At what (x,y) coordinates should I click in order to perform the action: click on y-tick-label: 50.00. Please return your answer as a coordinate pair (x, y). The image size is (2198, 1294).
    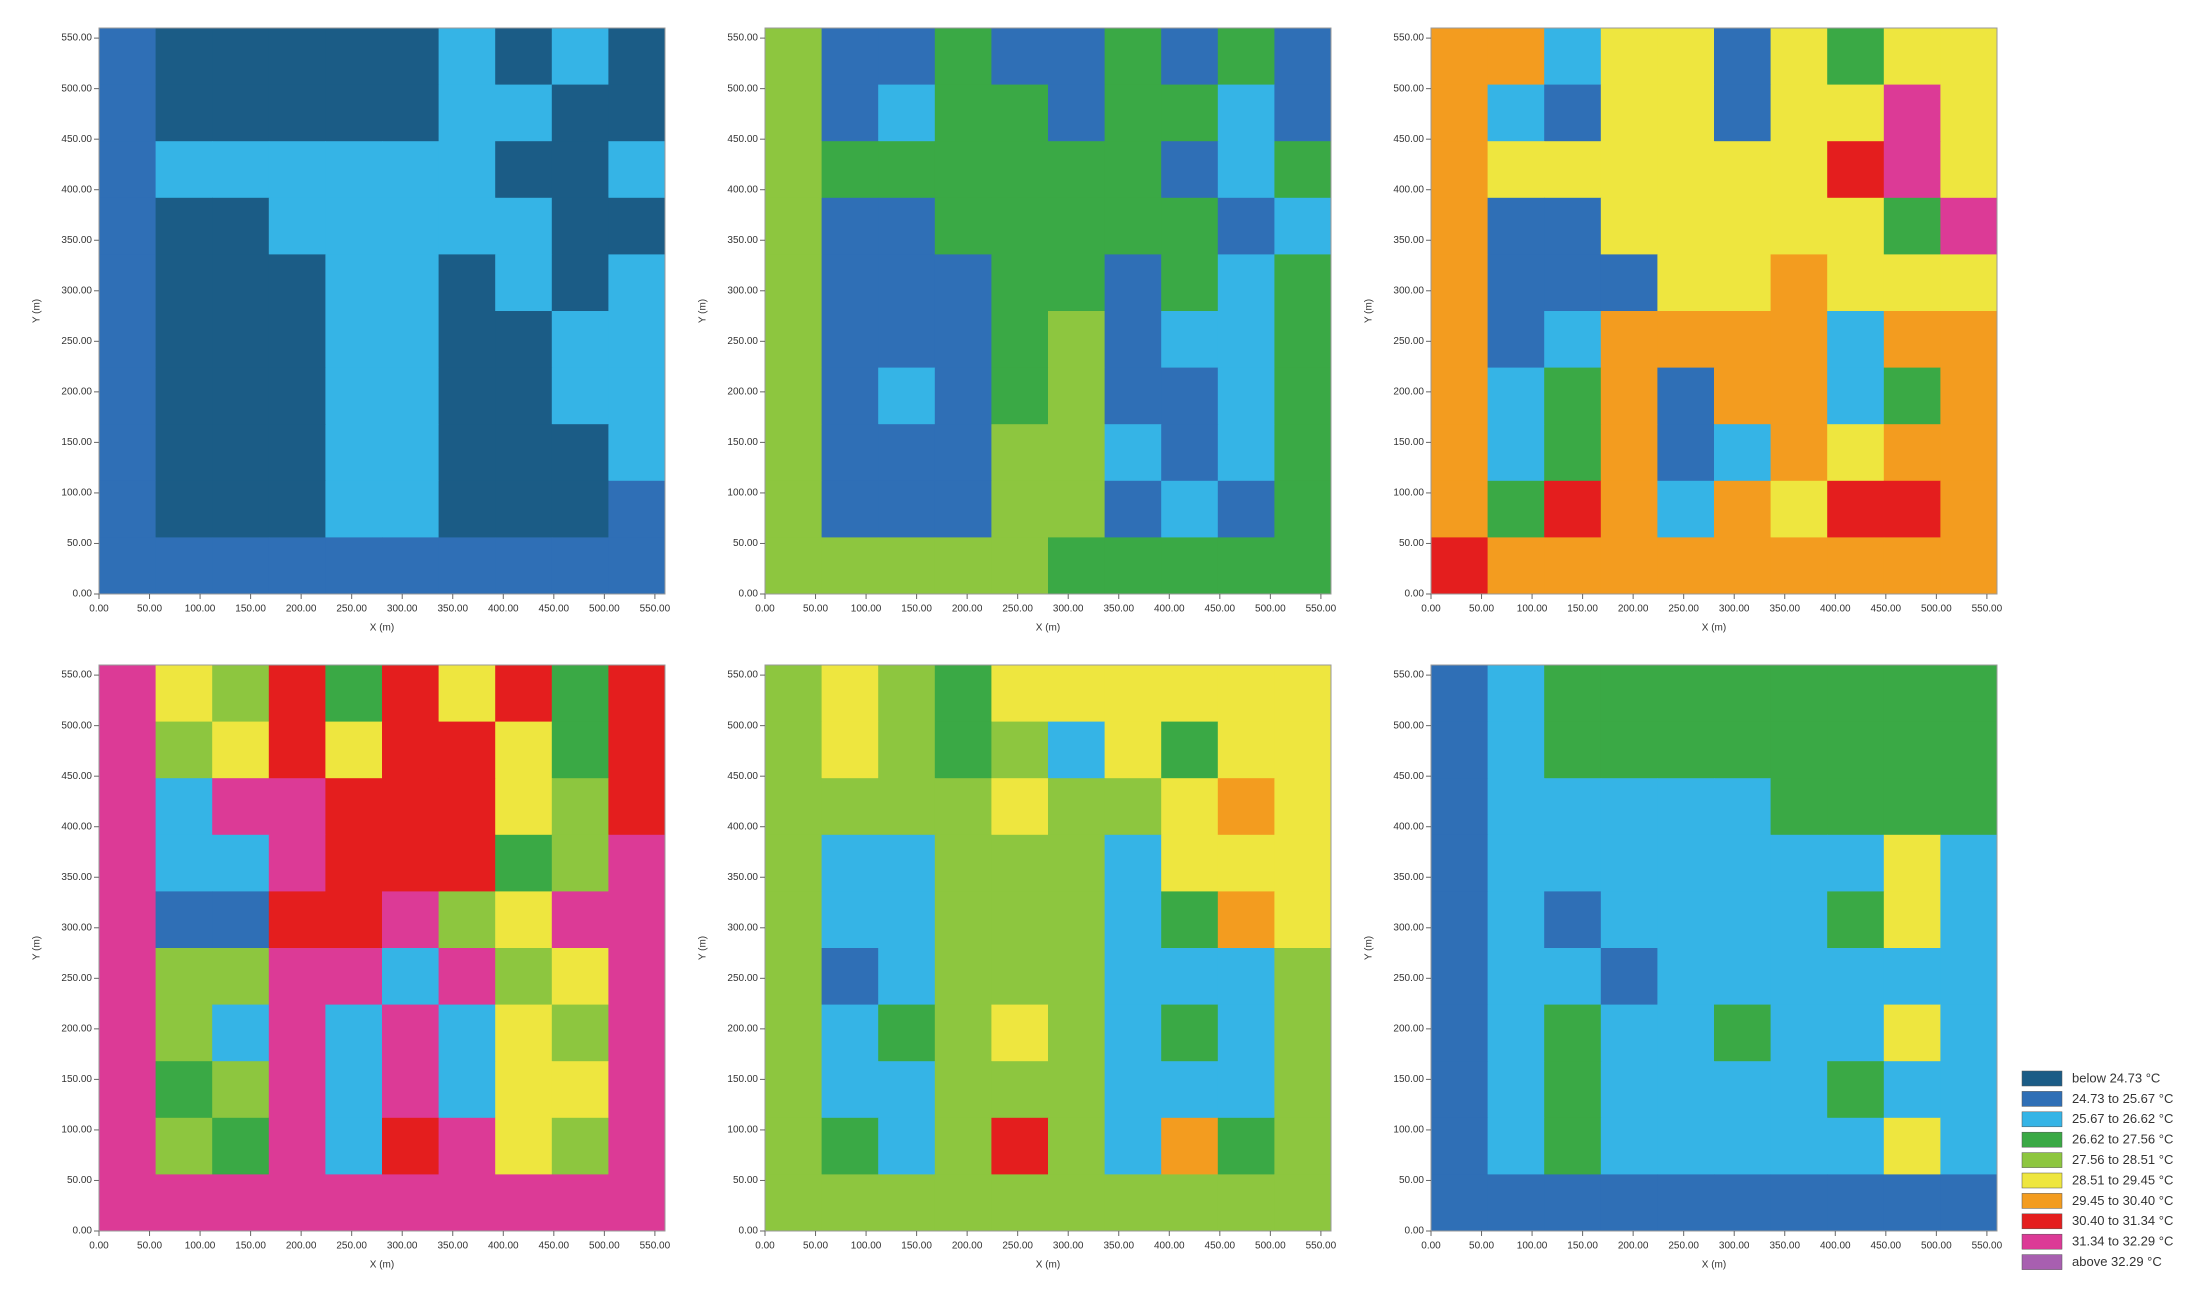
    Looking at the image, I should click on (1411, 543).